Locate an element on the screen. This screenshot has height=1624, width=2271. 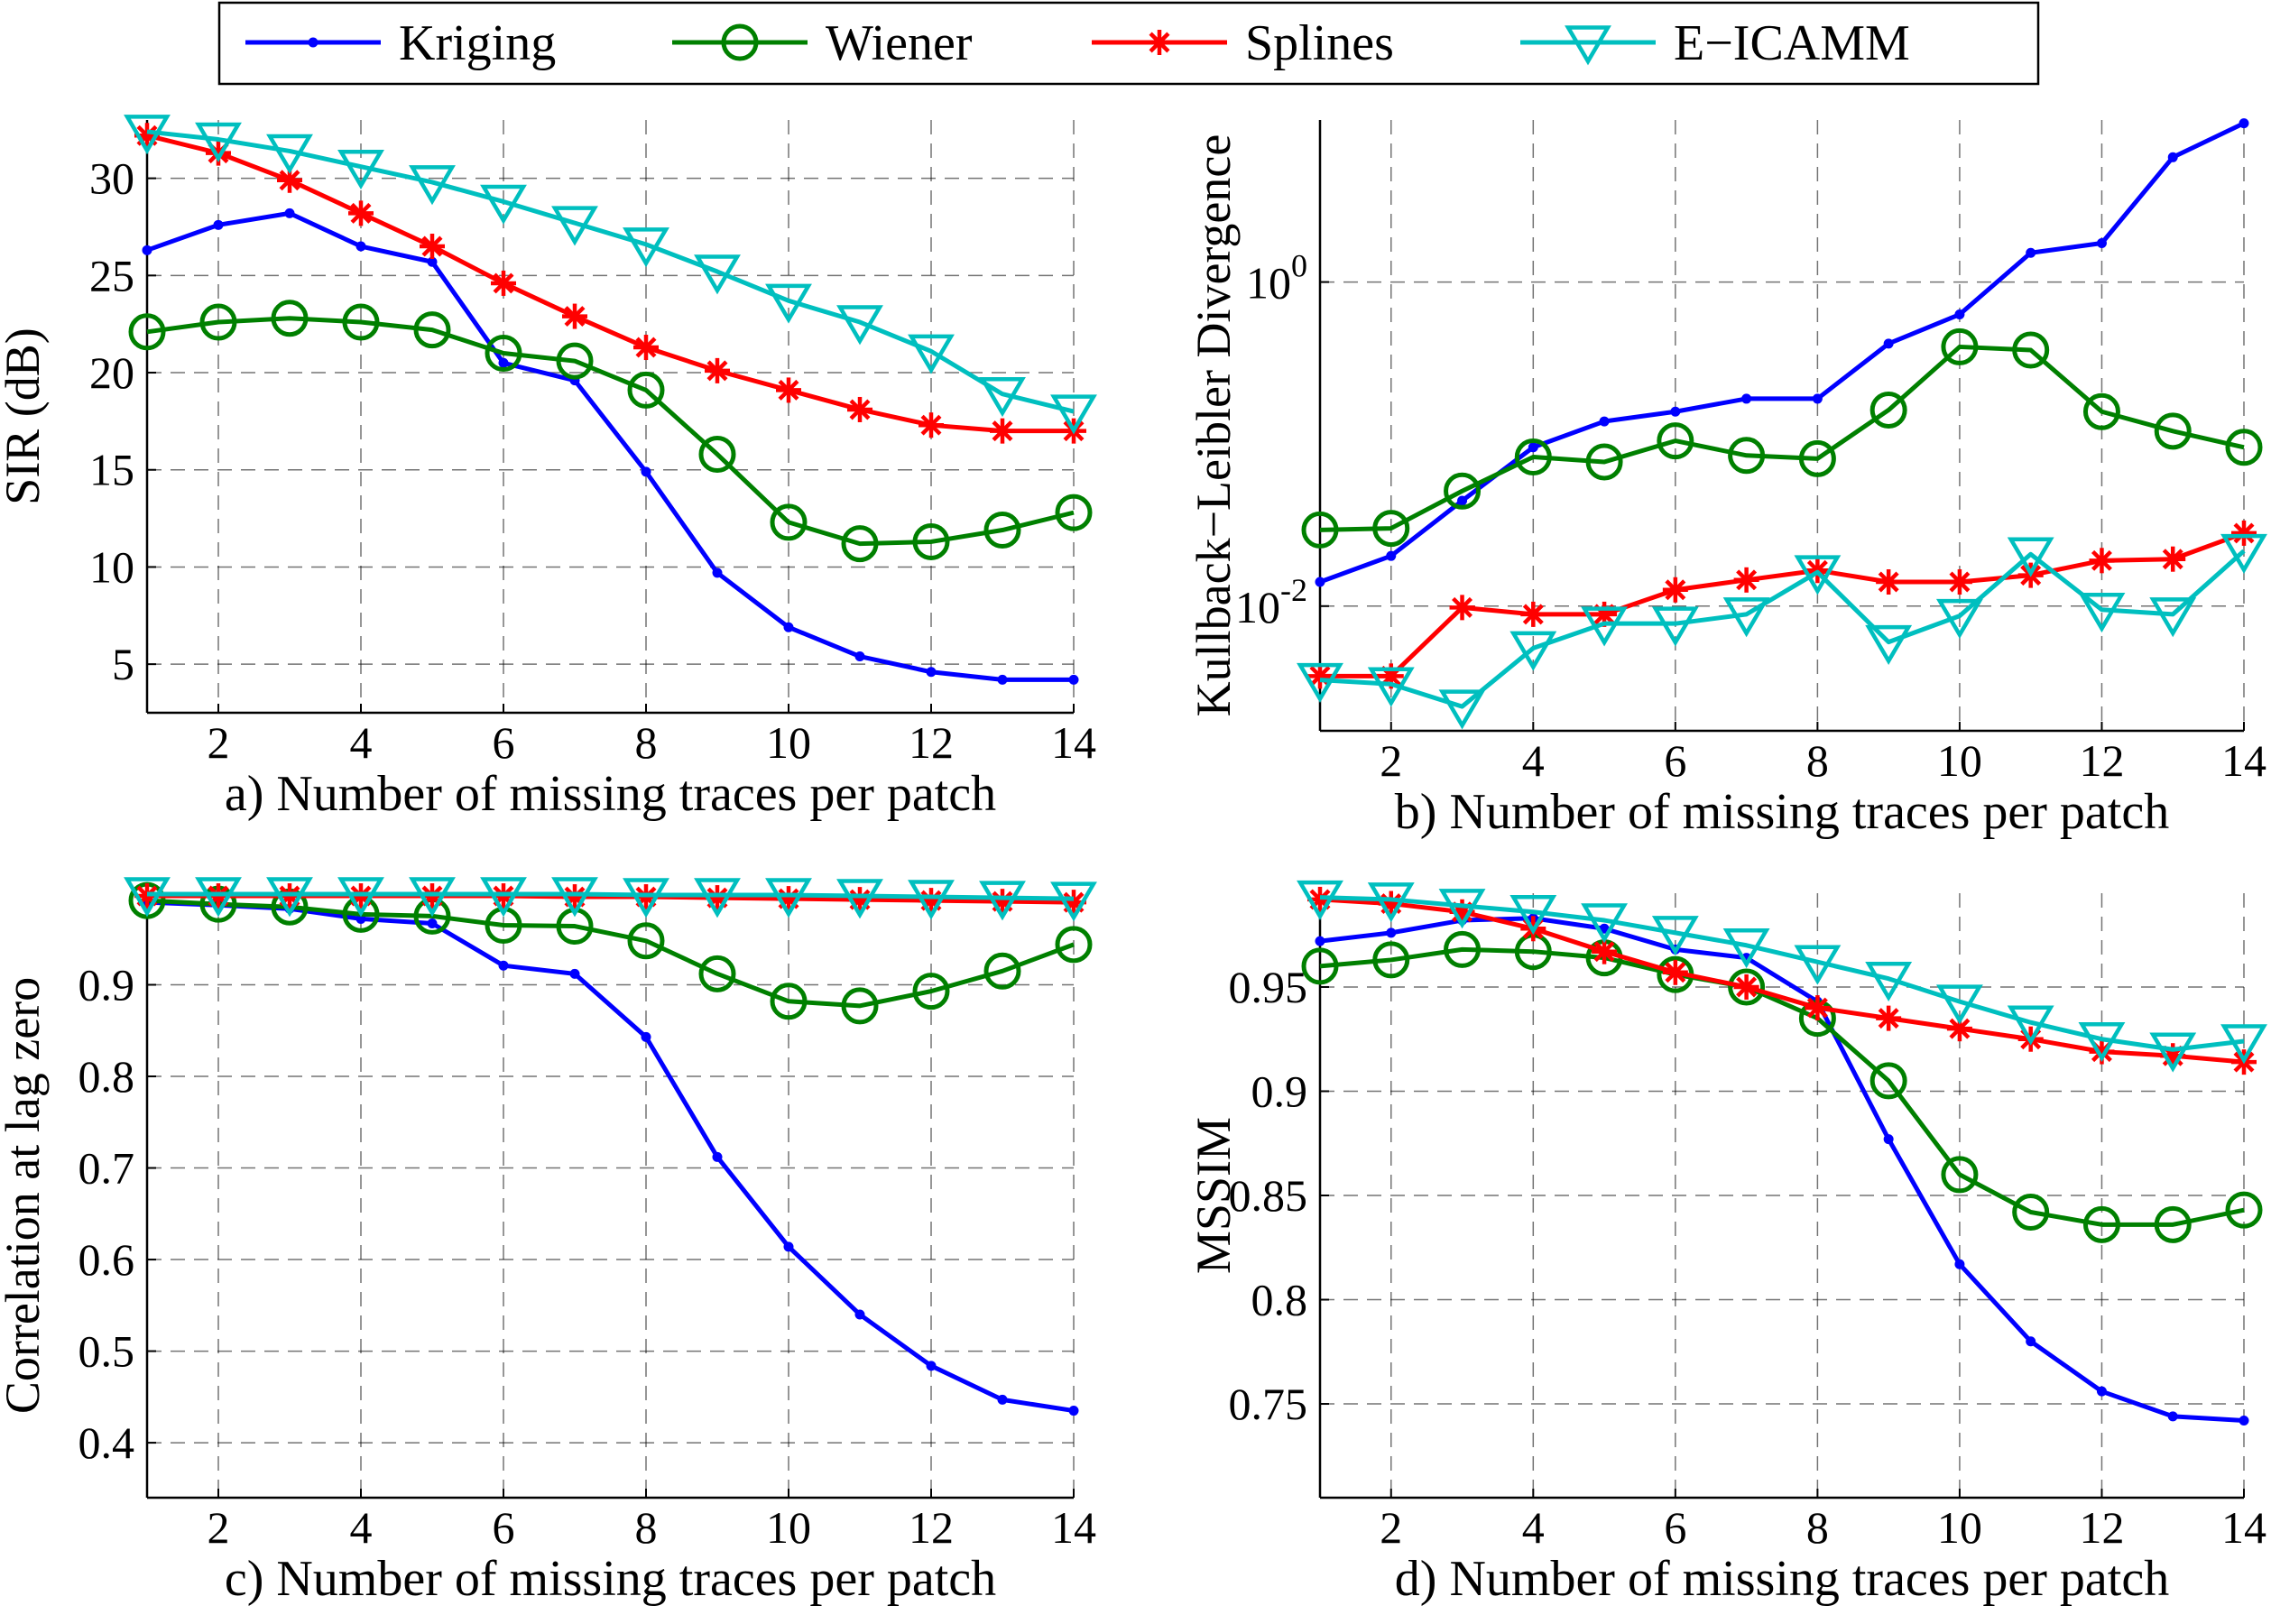
y-tick-label: 30 is located at coordinates (111, 179).